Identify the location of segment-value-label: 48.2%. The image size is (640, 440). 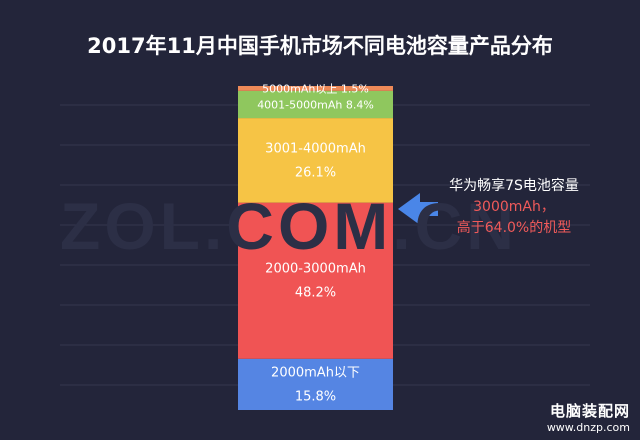
(315, 293).